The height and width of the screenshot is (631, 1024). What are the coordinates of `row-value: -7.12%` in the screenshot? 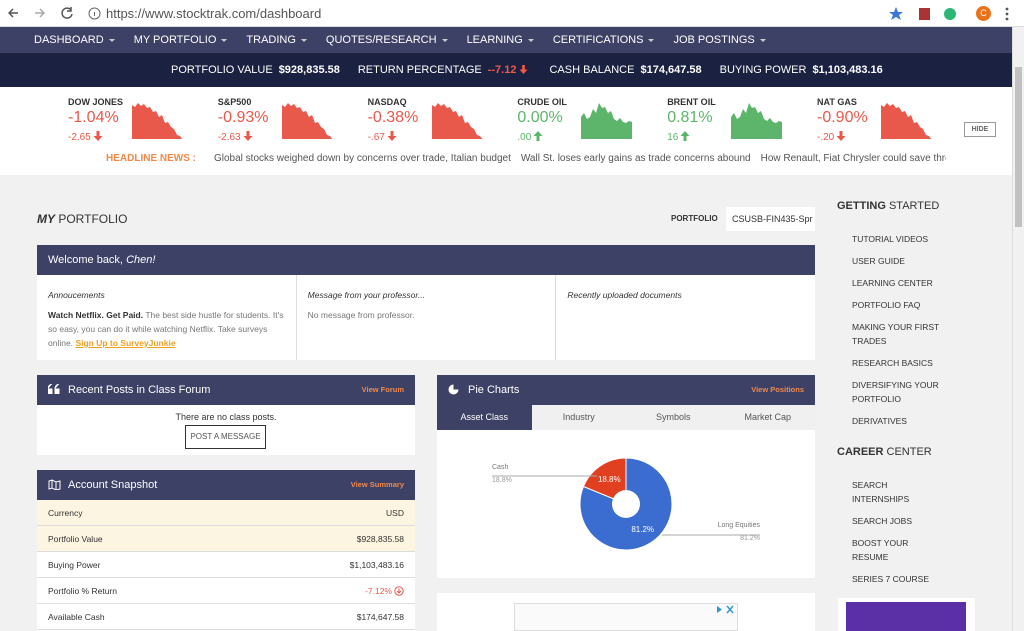 It's located at (384, 591).